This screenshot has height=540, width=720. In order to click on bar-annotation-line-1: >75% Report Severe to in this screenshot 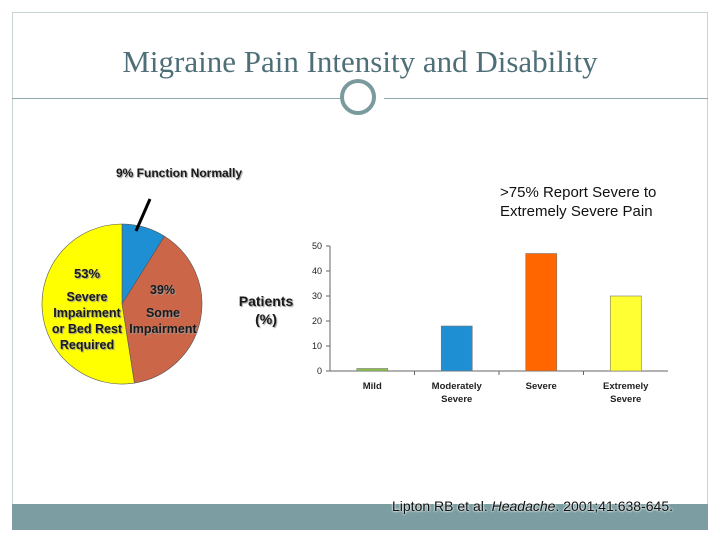, I will do `click(578, 192)`.